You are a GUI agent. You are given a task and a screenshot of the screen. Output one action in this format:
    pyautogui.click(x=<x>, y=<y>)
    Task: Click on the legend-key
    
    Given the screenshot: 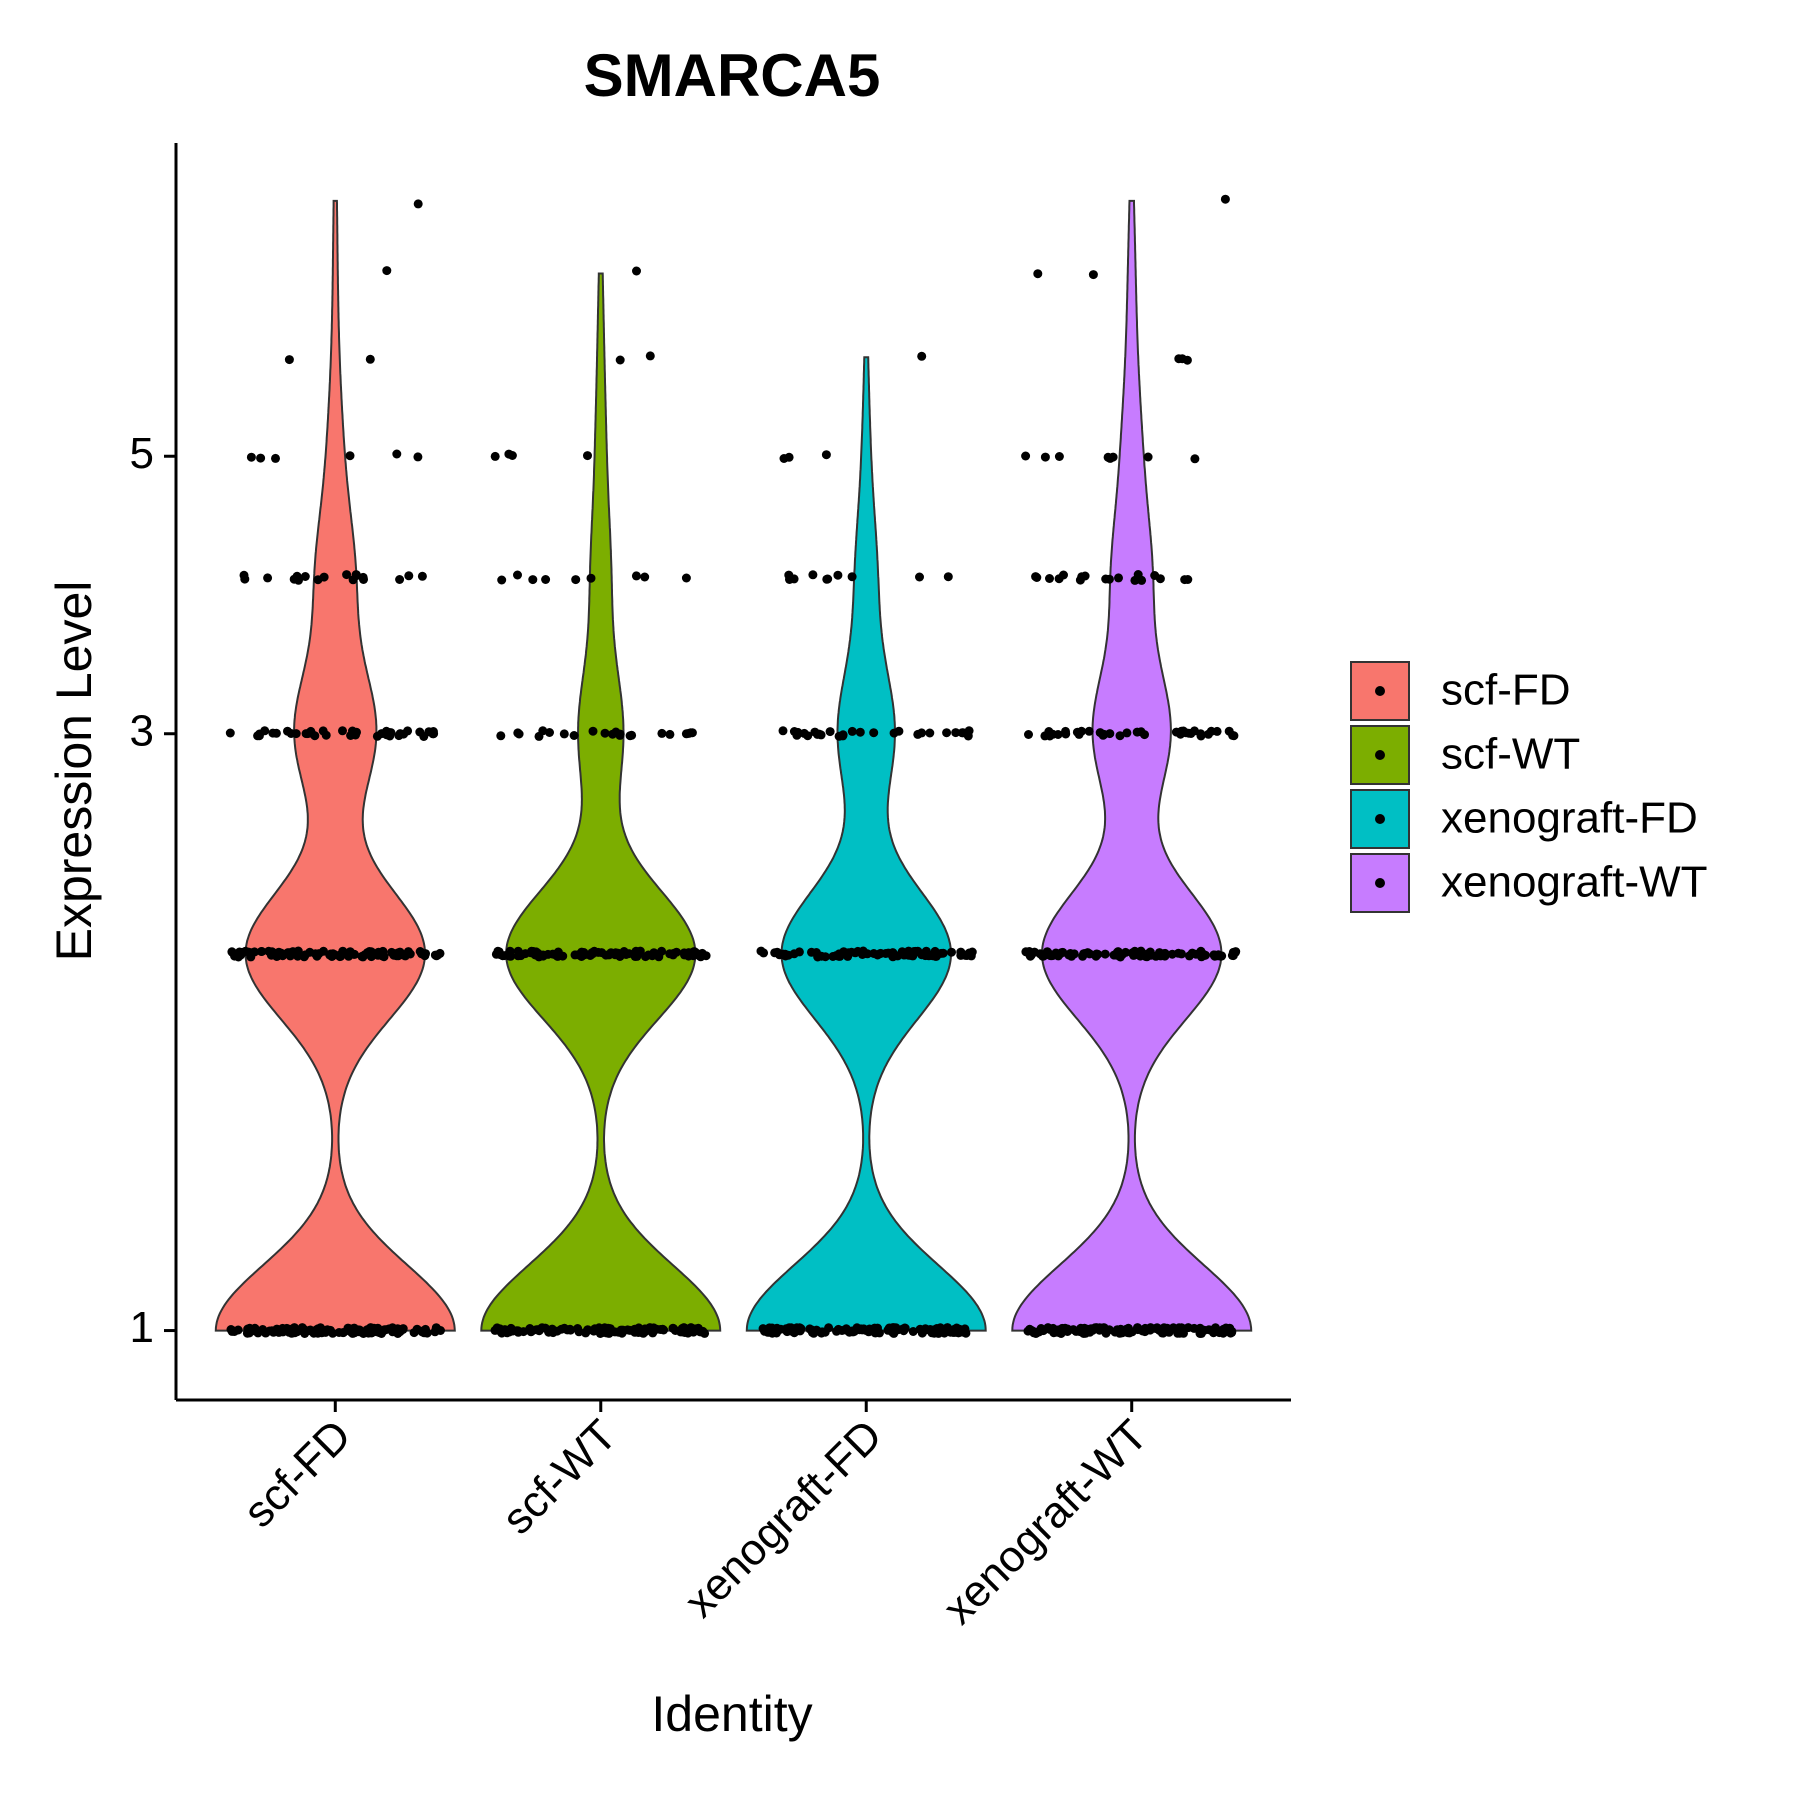 What is the action you would take?
    pyautogui.click(x=1380, y=755)
    